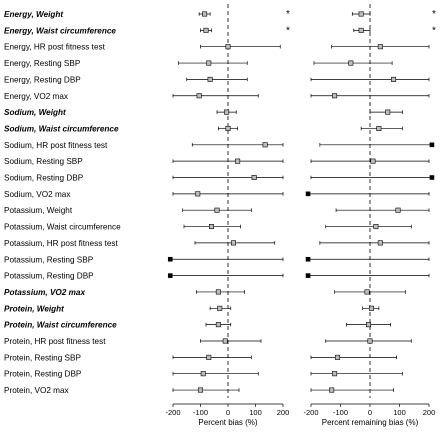  I want to click on row-label: Sodium, VO2 max, so click(37, 194).